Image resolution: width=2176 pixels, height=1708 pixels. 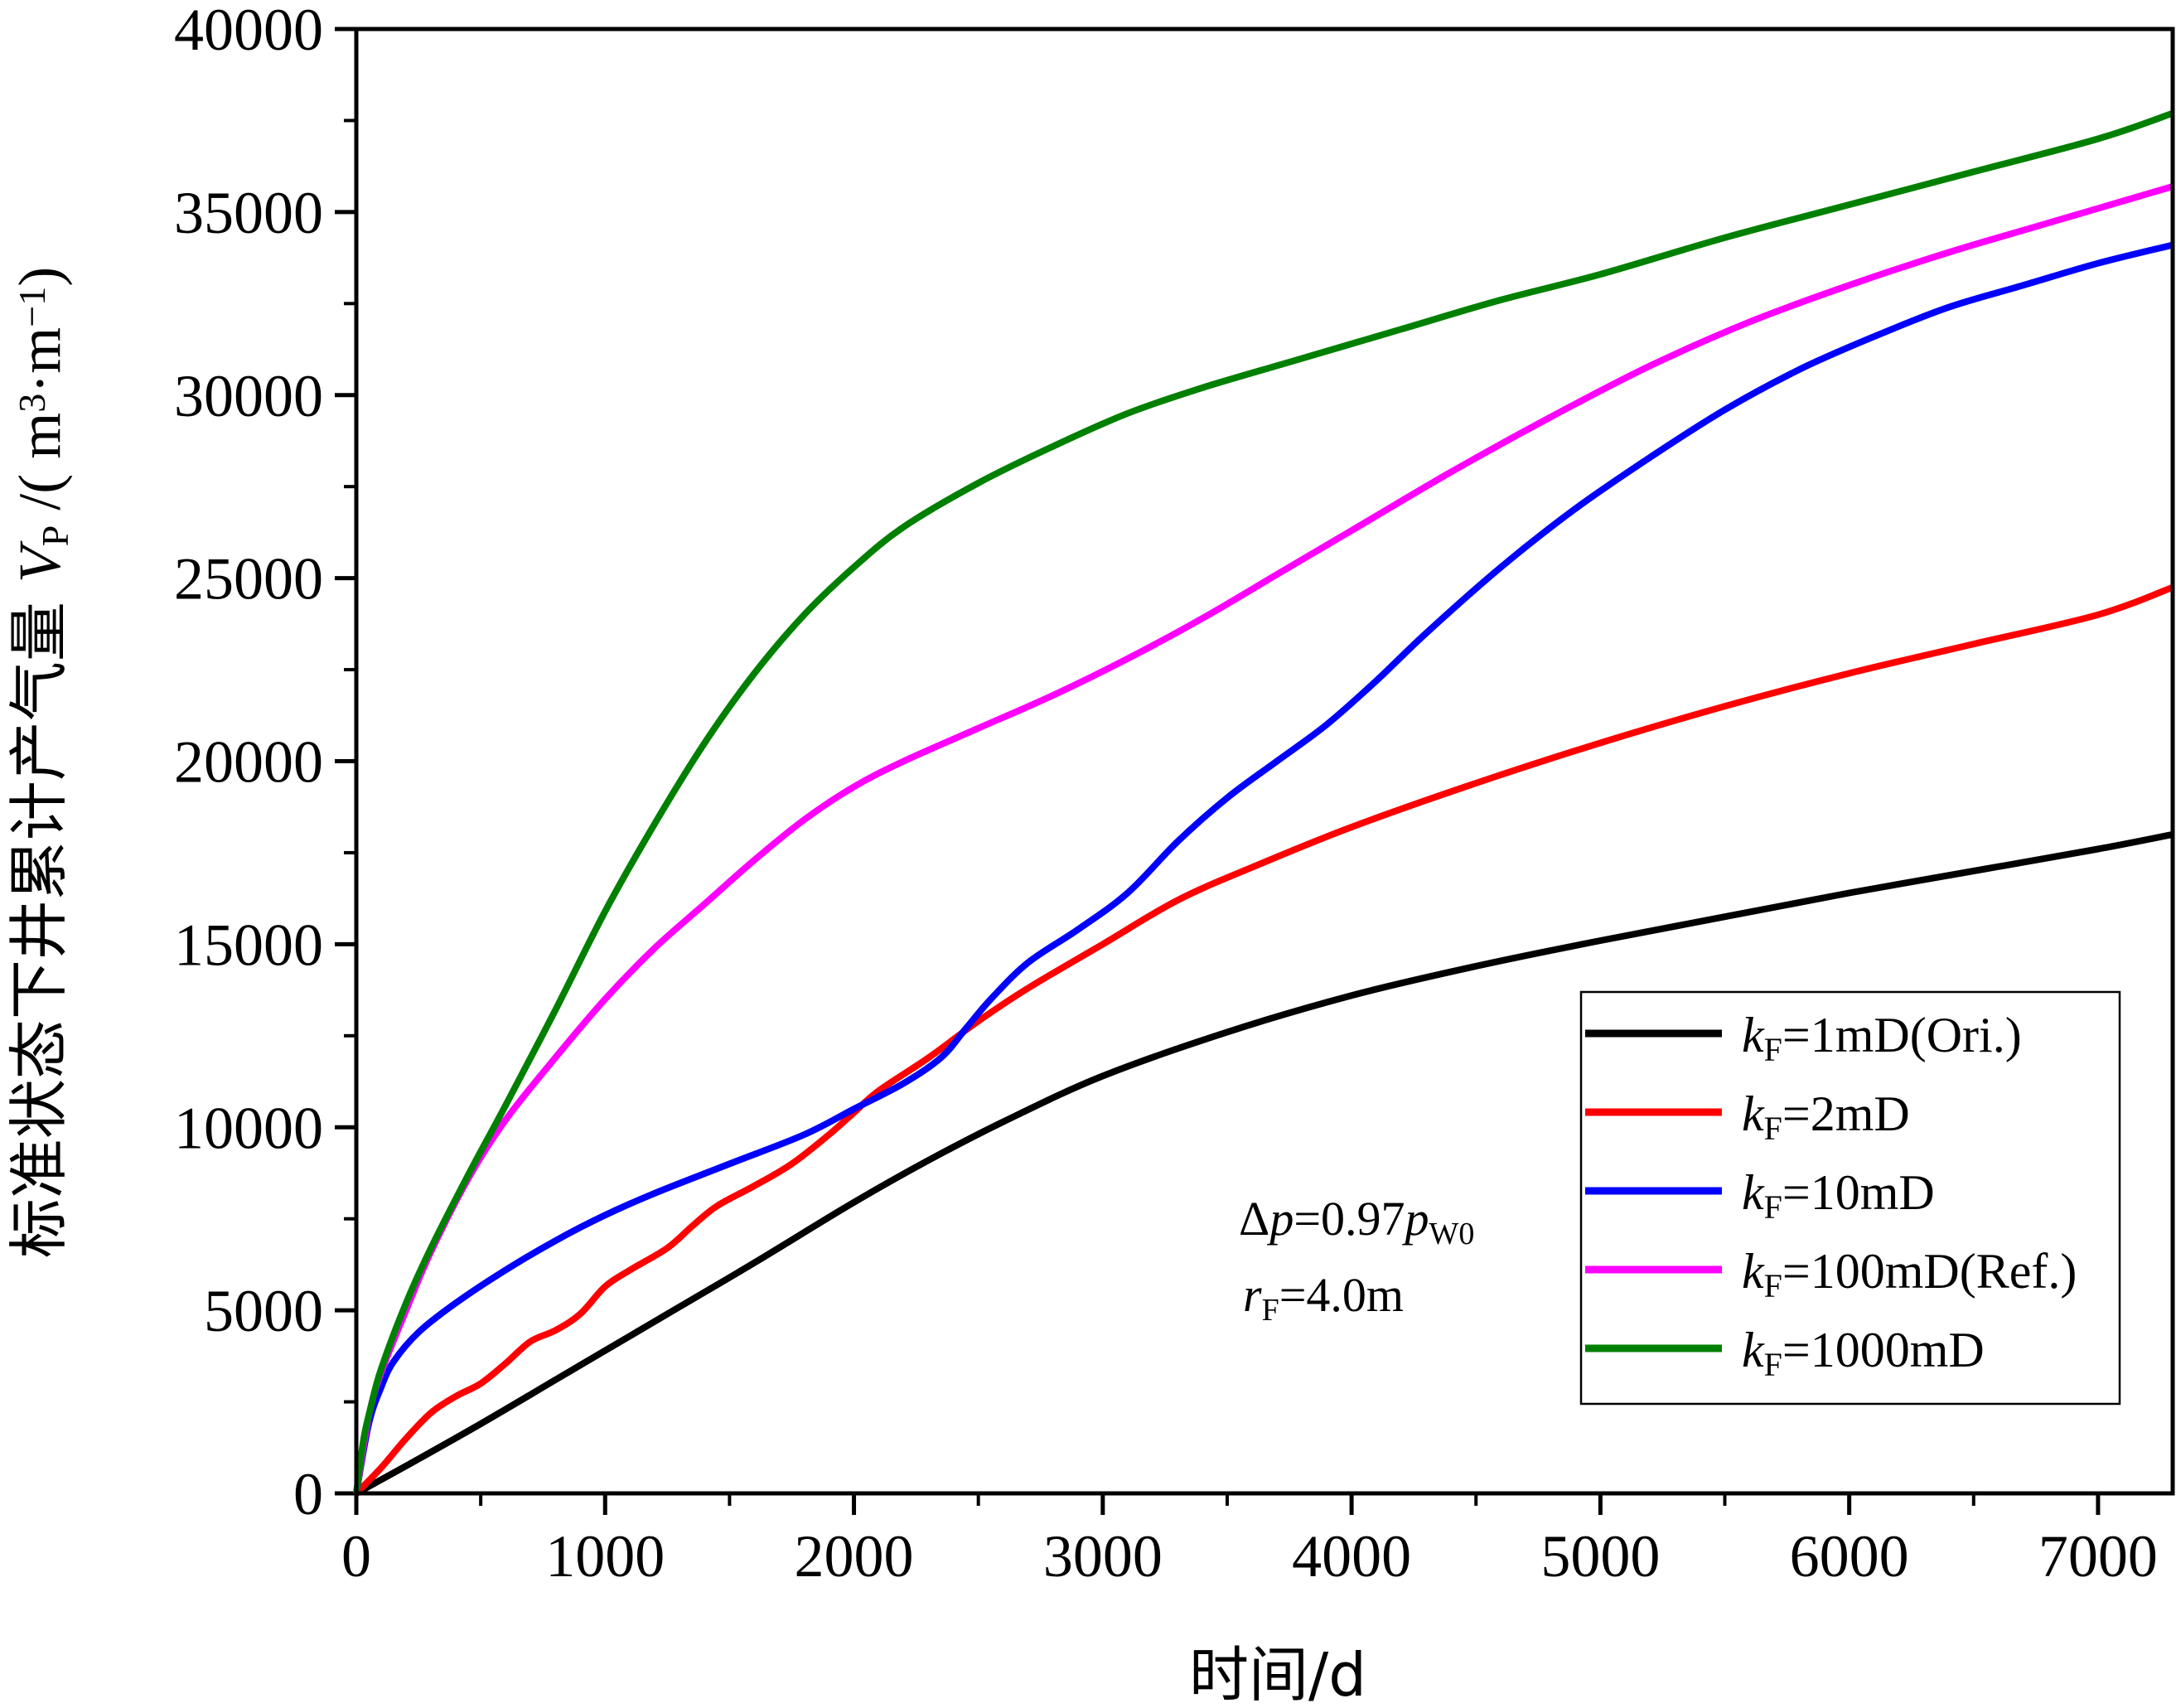 What do you see at coordinates (248, 1128) in the screenshot?
I see `y-tick-label: 10000` at bounding box center [248, 1128].